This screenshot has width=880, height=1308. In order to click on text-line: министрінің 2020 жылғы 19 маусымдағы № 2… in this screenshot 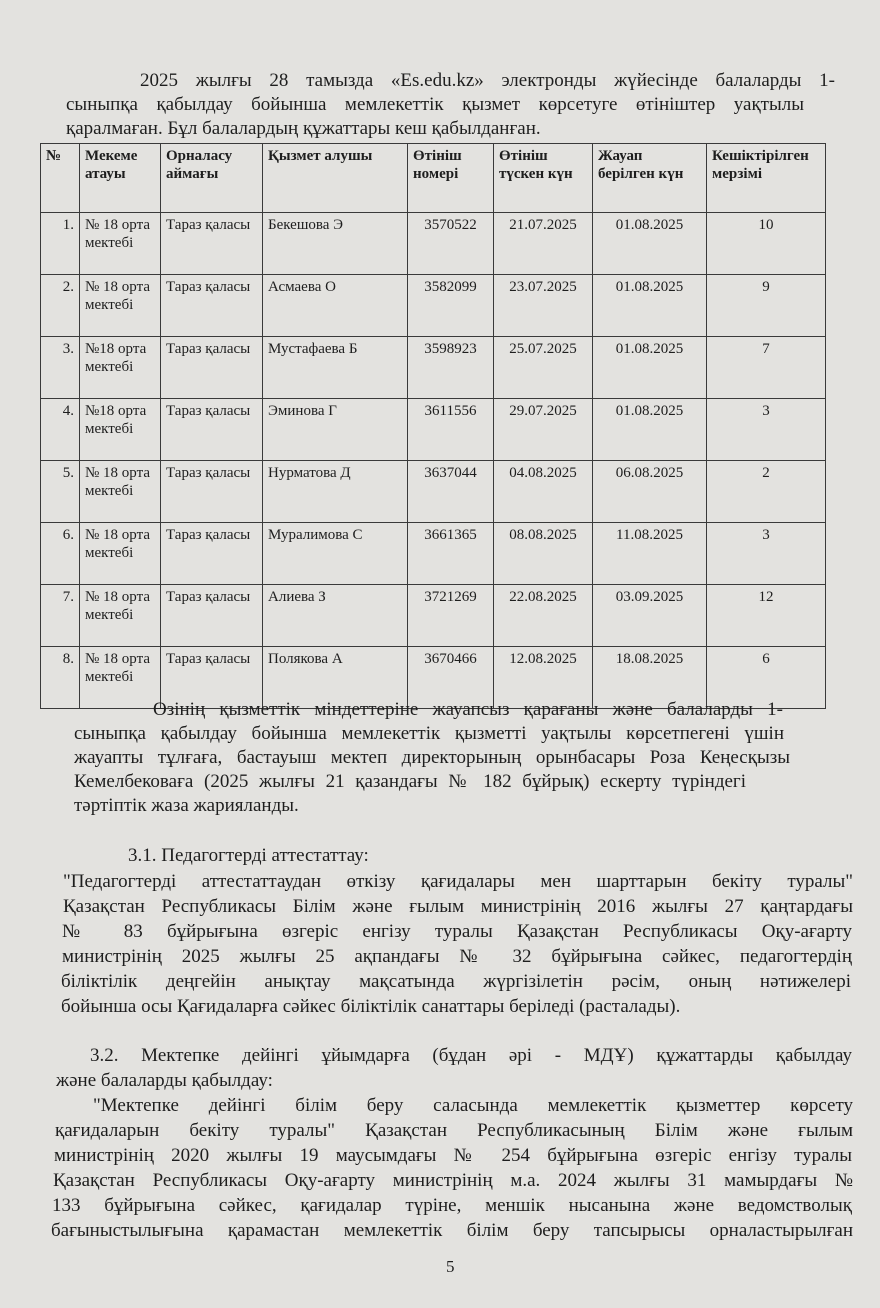, I will do `click(453, 1155)`.